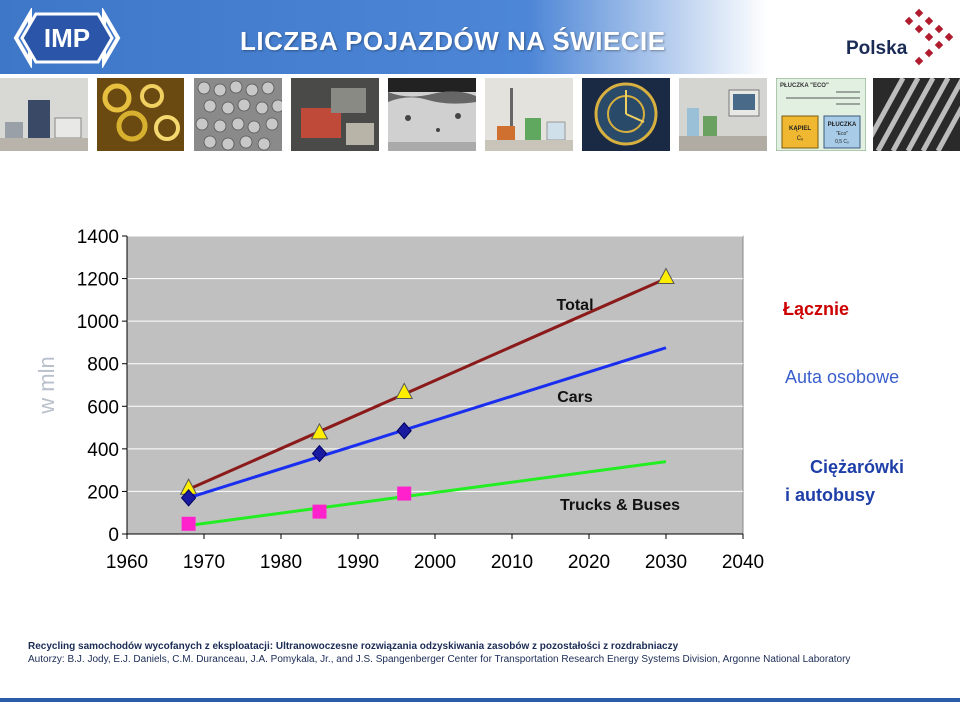  What do you see at coordinates (140, 114) in the screenshot?
I see `metal-parts-photo` at bounding box center [140, 114].